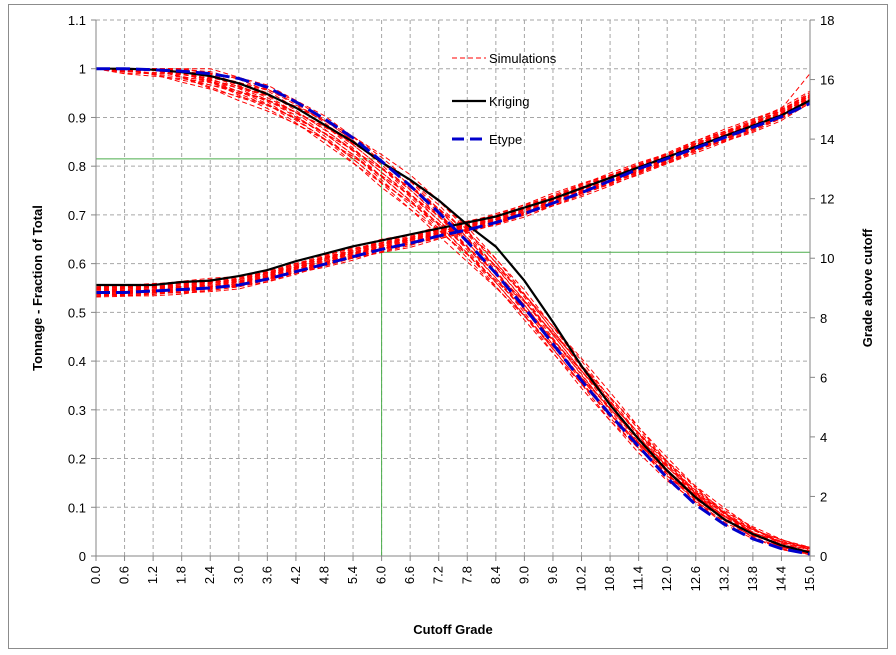 This screenshot has width=896, height=655. I want to click on legend-label: Etype, so click(505, 139).